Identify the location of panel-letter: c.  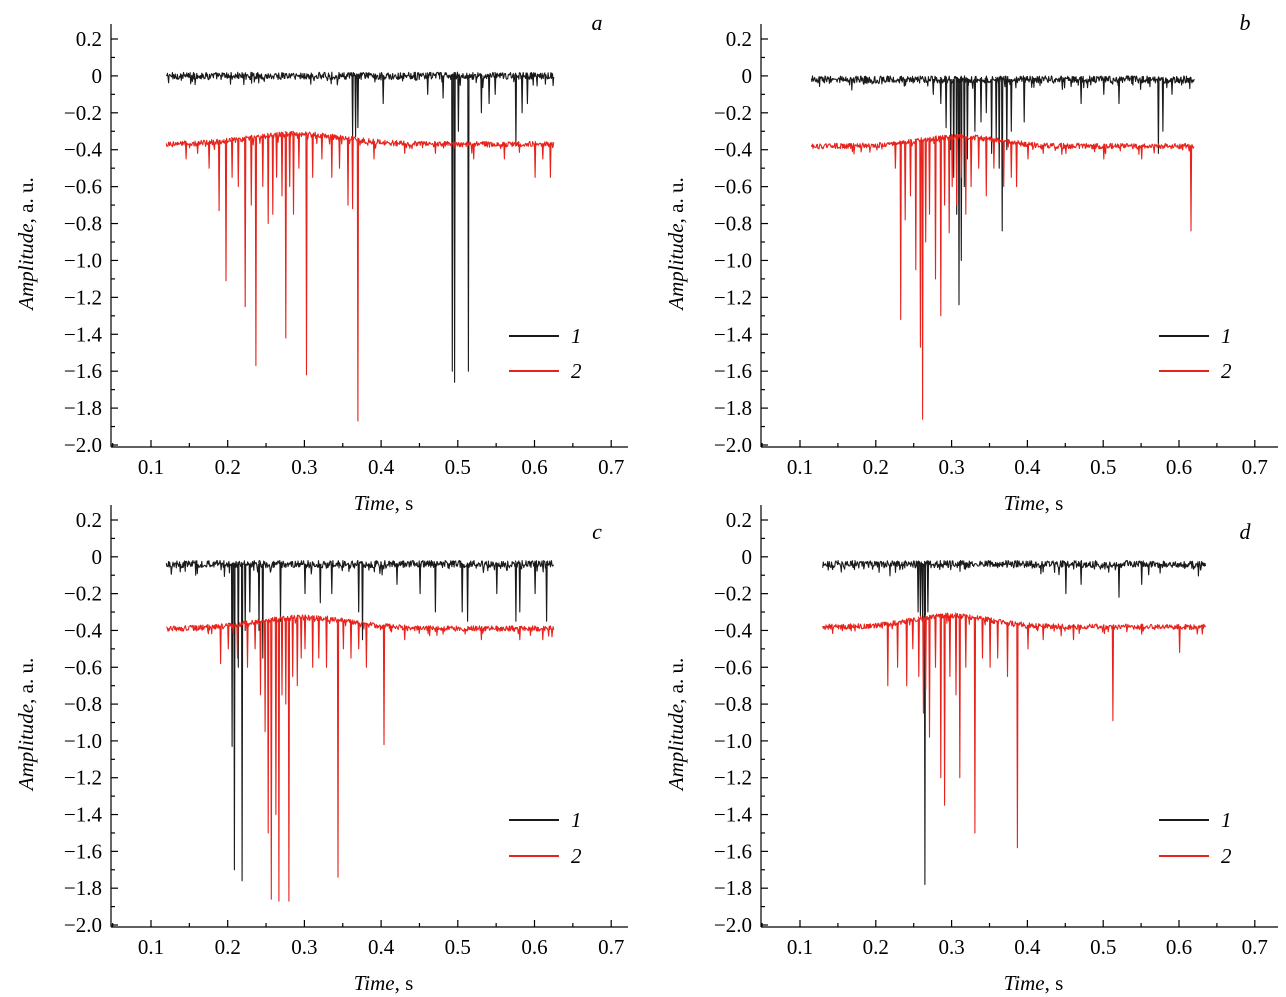
(597, 531).